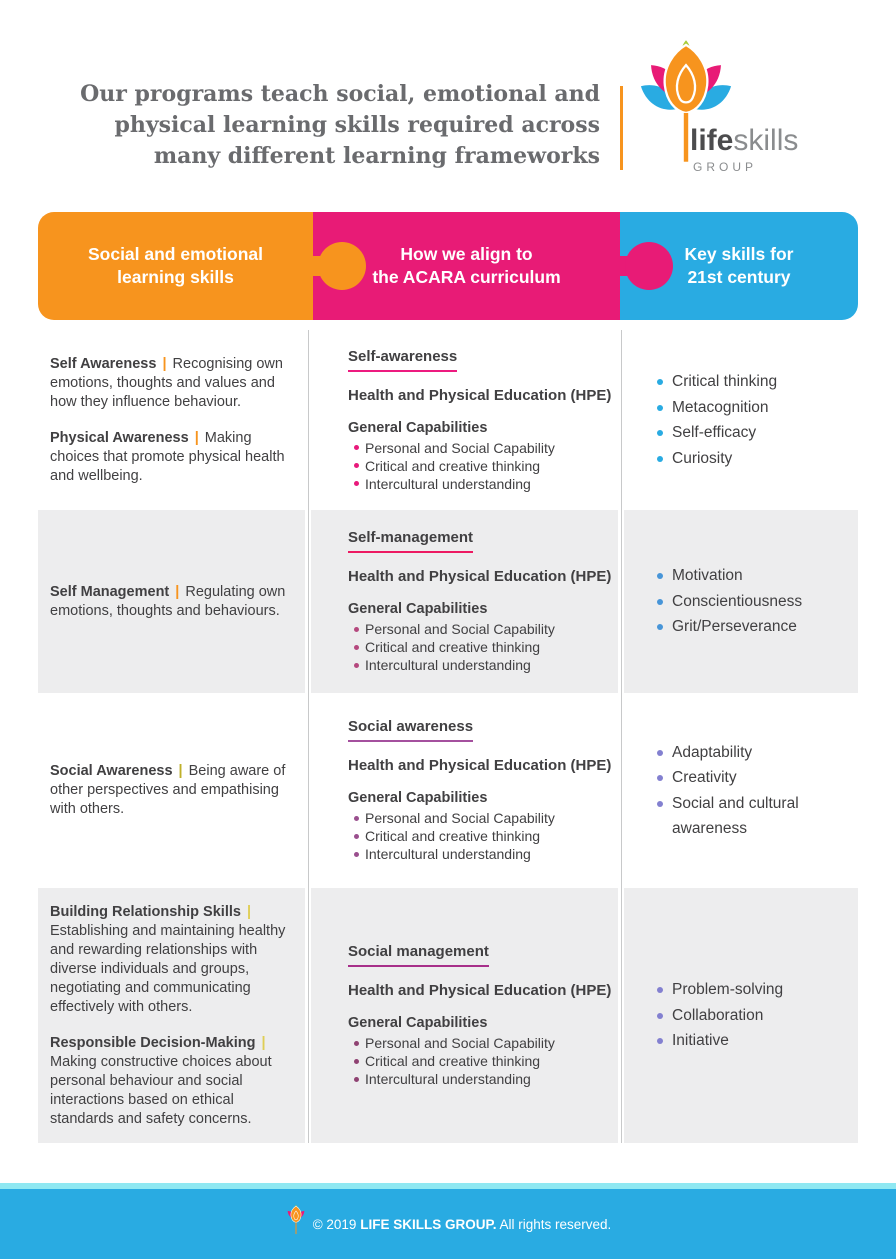 The image size is (896, 1259). I want to click on skill-item: Conscientiousness, so click(755, 602).